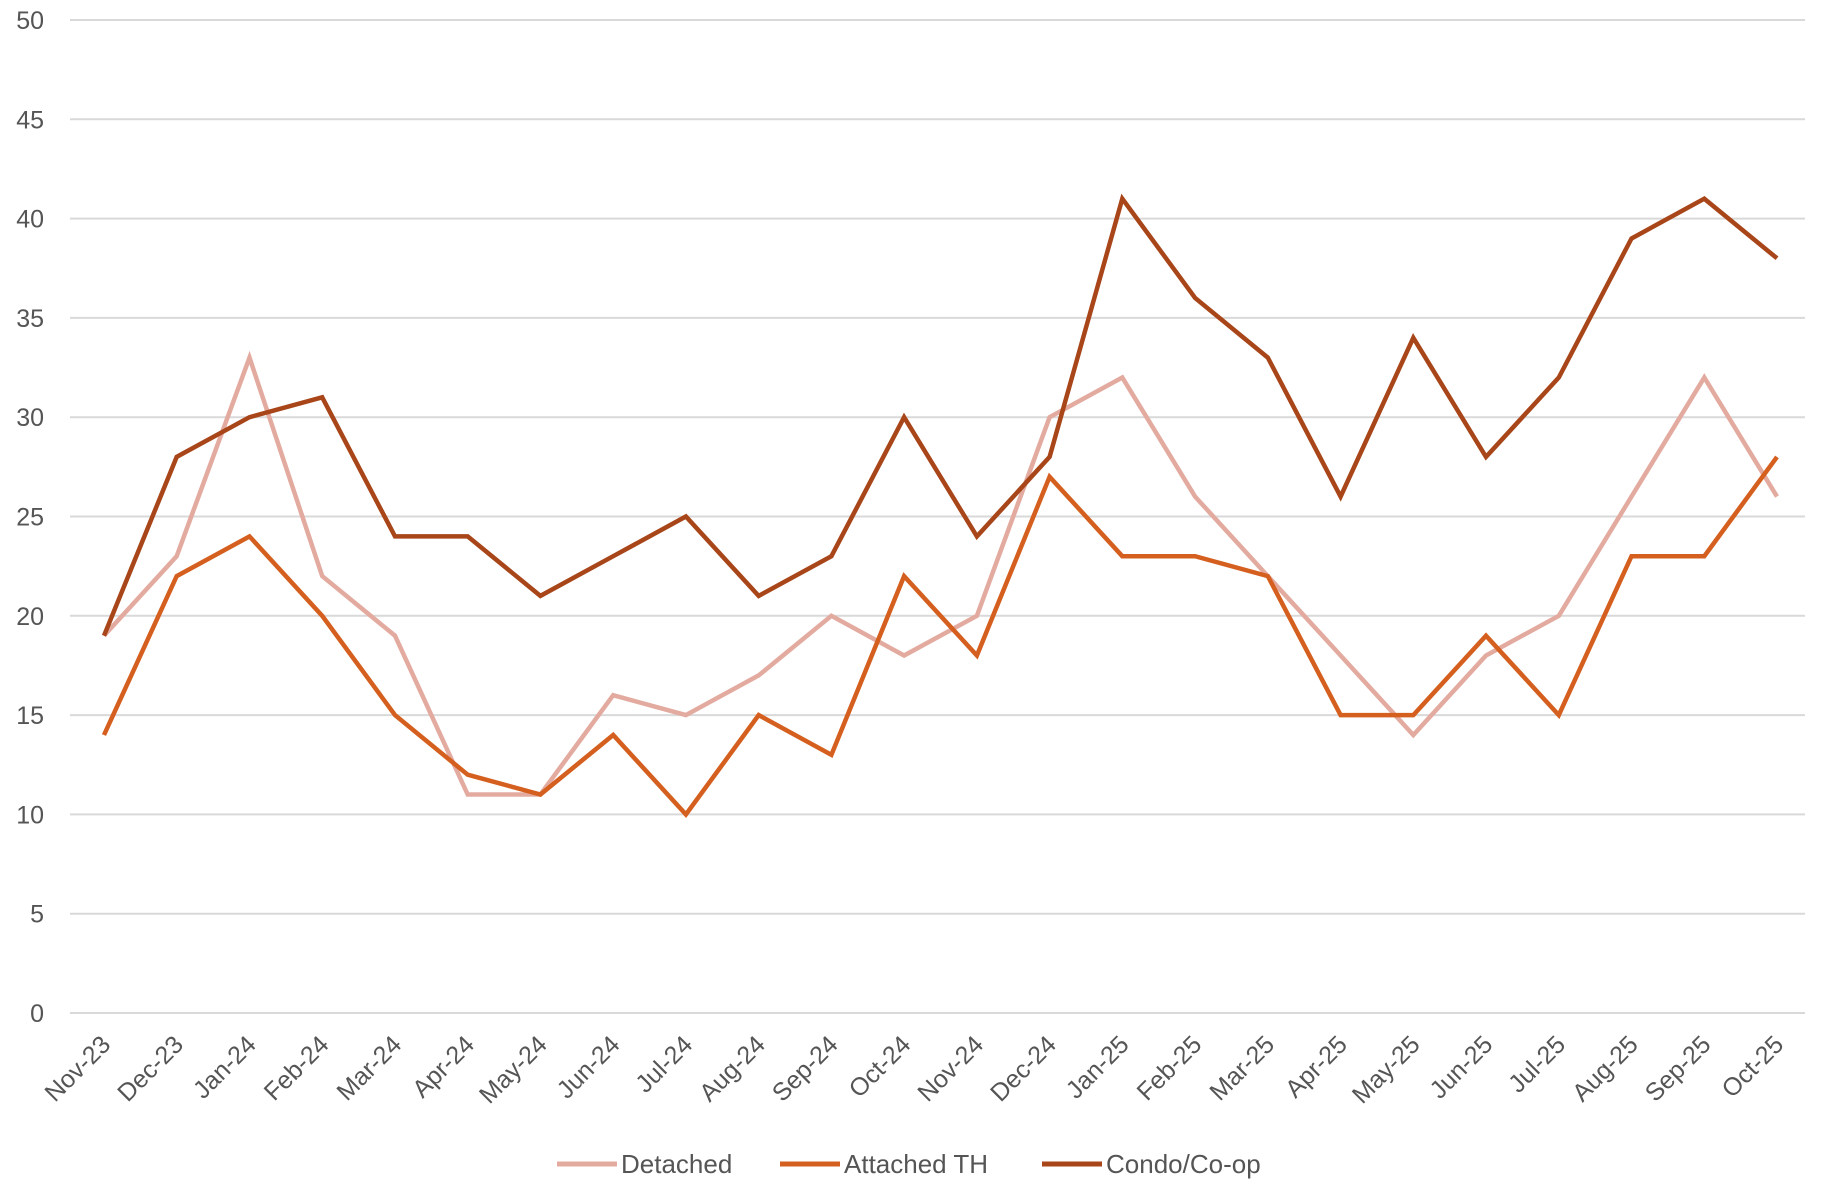 Image resolution: width=1822 pixels, height=1198 pixels. I want to click on y-tick-label: 0, so click(37, 1014).